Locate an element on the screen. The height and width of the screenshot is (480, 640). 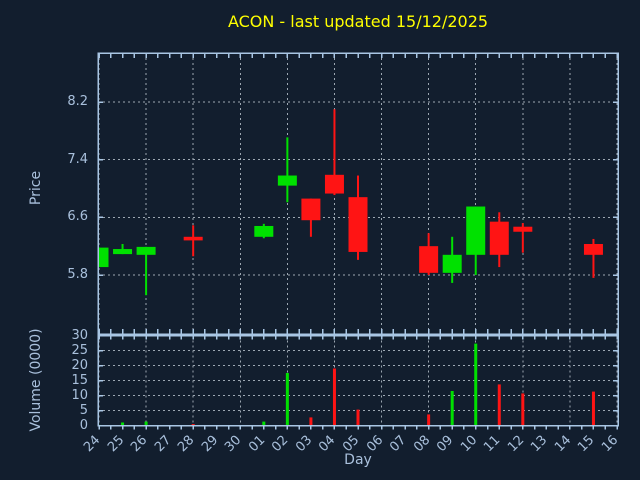
volume-tick-label: 10 is located at coordinates (79, 395).